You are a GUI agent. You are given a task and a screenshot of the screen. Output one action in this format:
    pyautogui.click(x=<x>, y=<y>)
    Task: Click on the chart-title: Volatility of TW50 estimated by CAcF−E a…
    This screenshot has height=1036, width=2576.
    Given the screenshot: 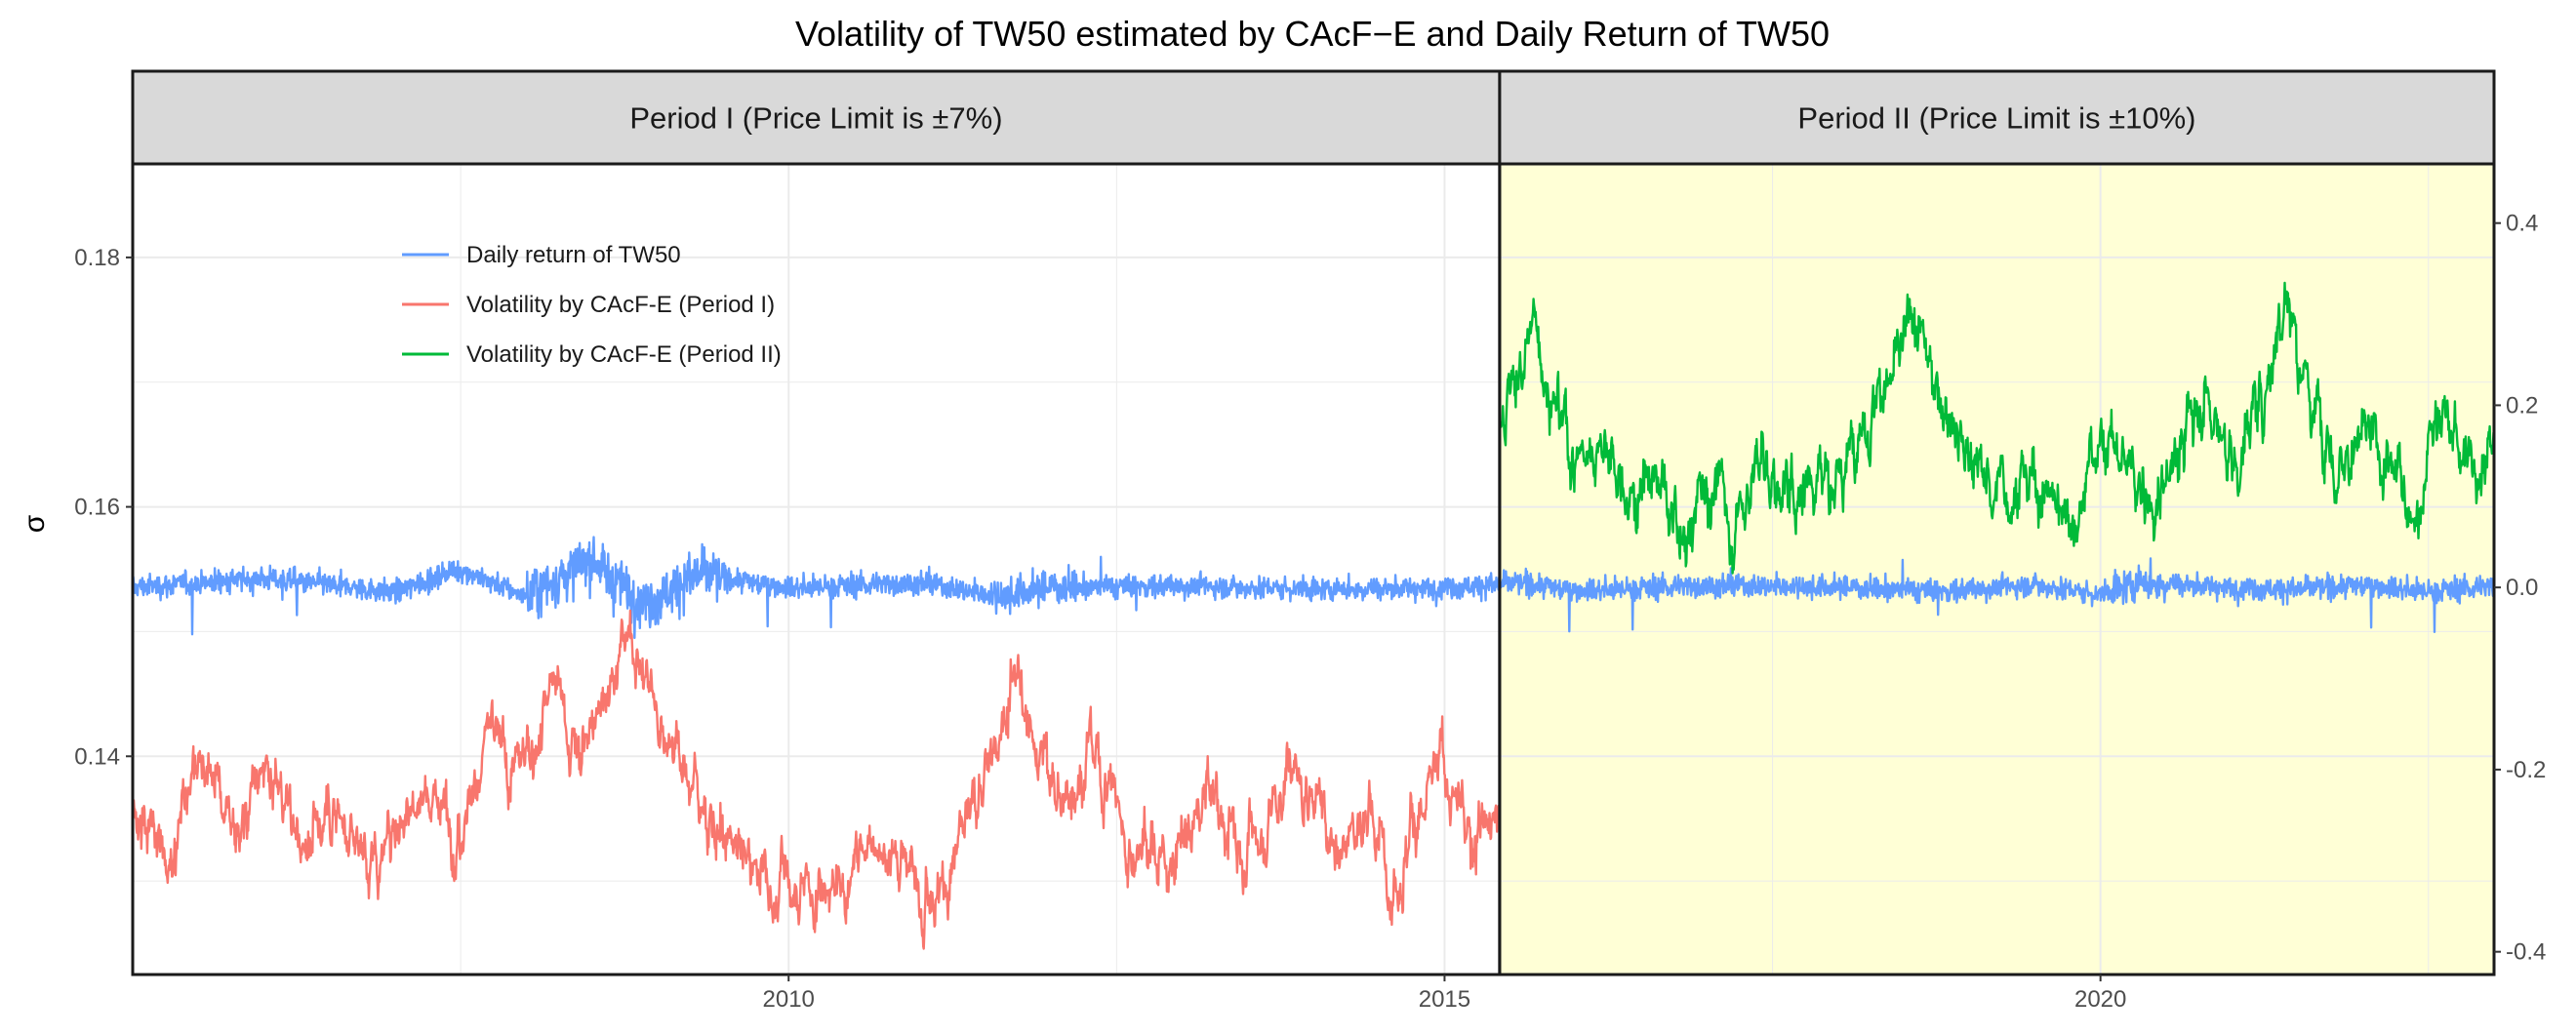 What is the action you would take?
    pyautogui.click(x=1312, y=34)
    